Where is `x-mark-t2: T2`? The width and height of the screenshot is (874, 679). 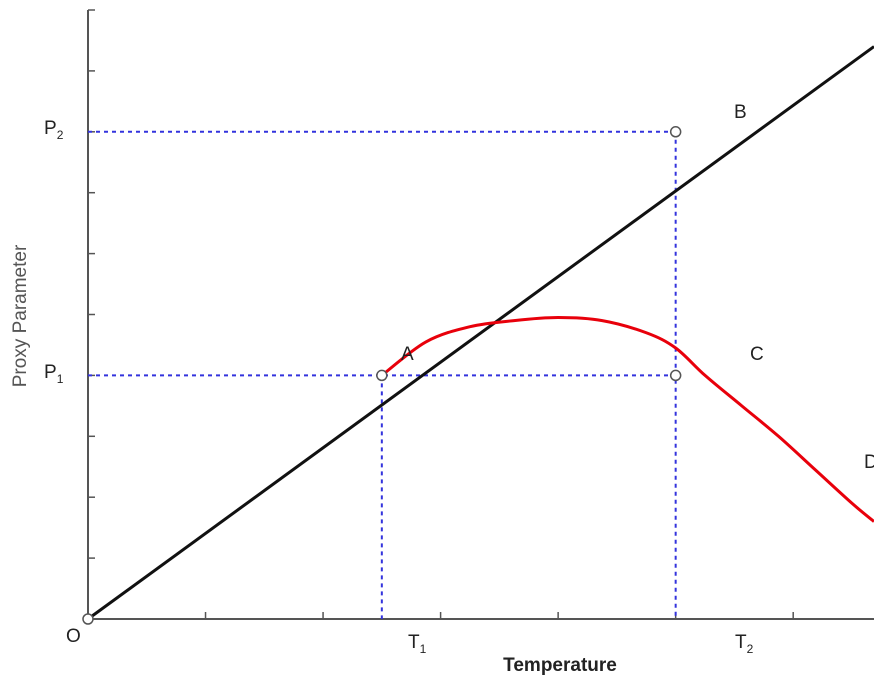
x-mark-t2: T2 is located at coordinates (744, 644).